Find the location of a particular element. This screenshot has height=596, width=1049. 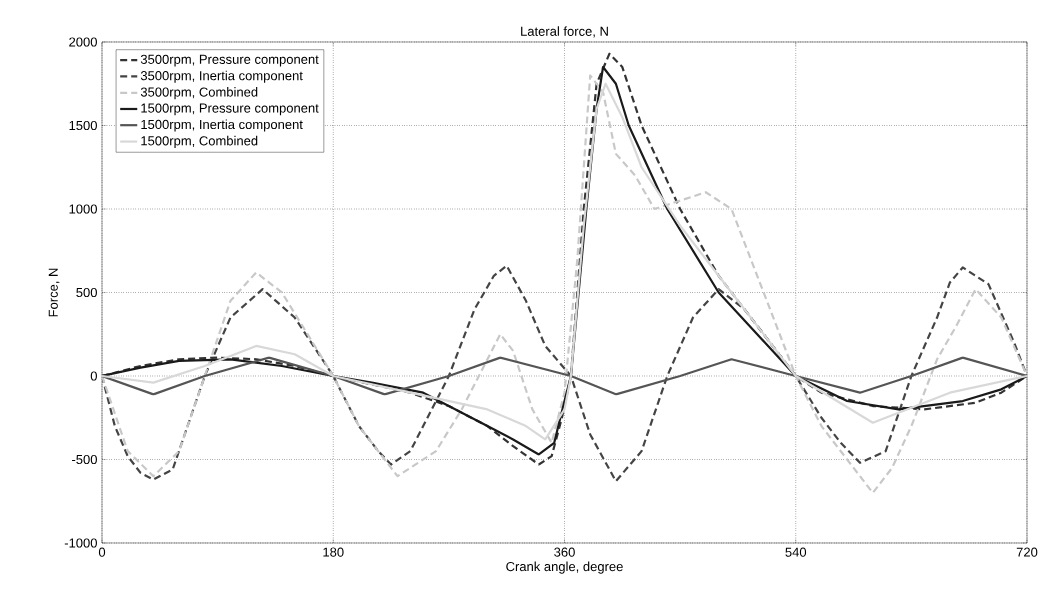

y-tick-label: 1000 is located at coordinates (83, 209).